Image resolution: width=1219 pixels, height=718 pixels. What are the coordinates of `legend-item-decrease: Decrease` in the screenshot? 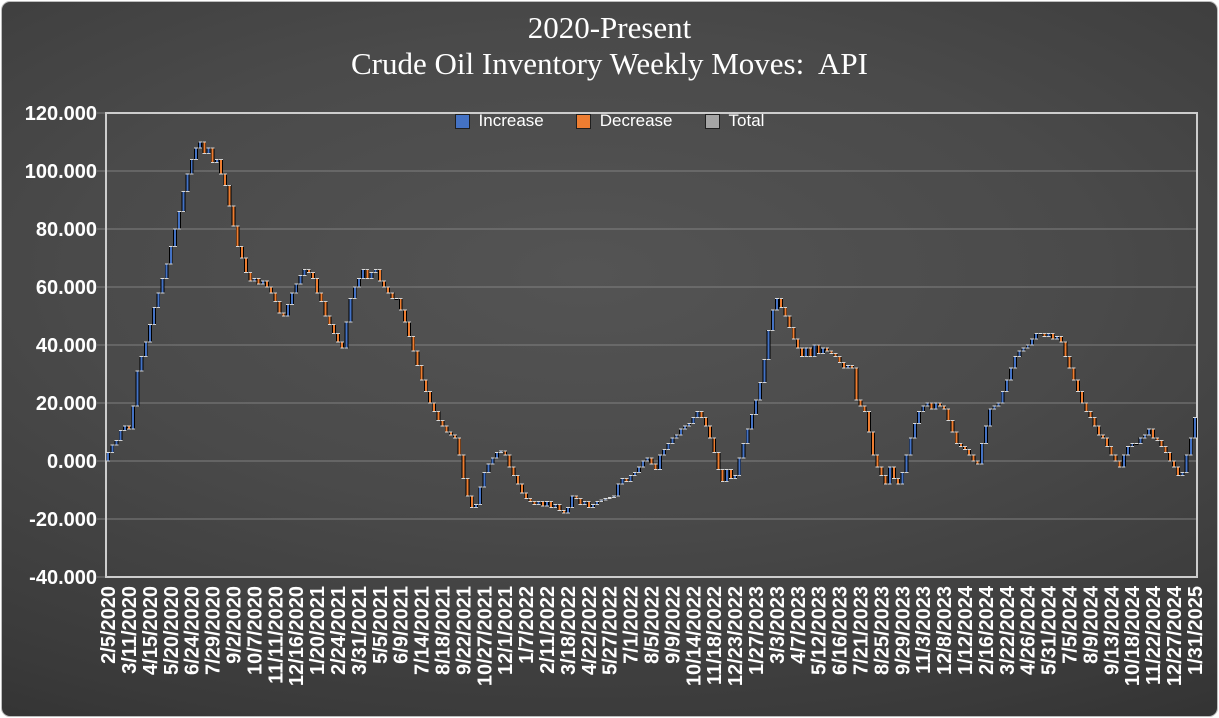 It's located at (624, 121).